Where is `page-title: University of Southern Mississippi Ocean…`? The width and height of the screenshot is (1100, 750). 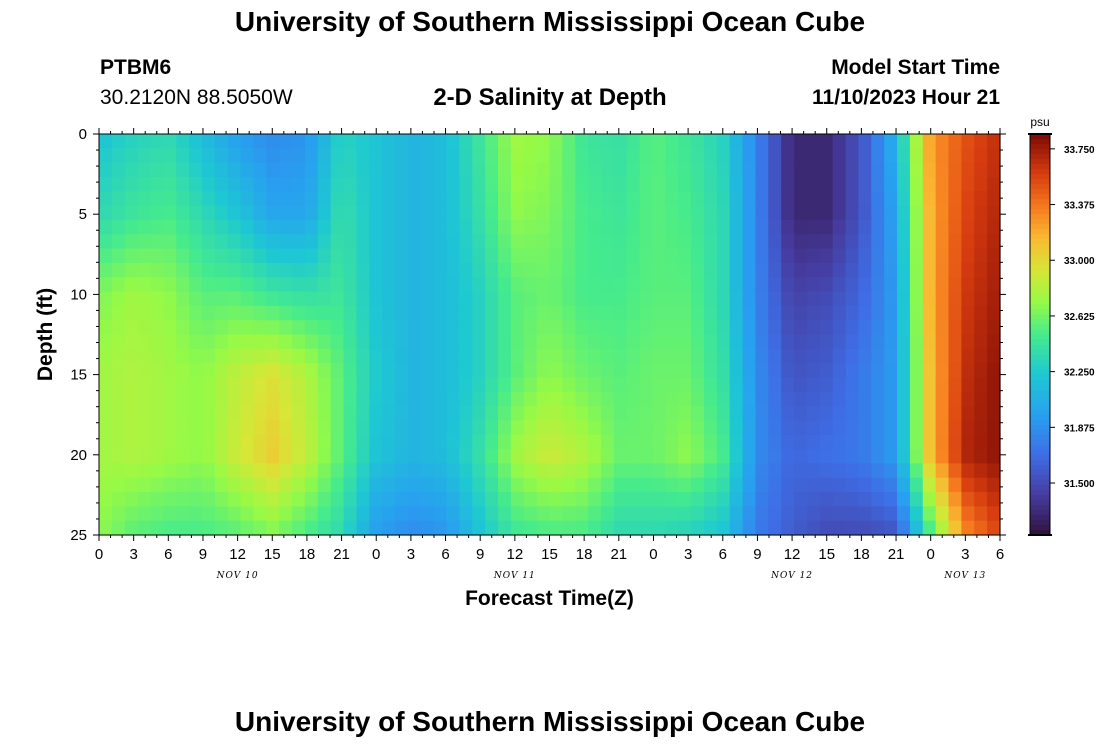 page-title: University of Southern Mississippi Ocean… is located at coordinates (550, 21).